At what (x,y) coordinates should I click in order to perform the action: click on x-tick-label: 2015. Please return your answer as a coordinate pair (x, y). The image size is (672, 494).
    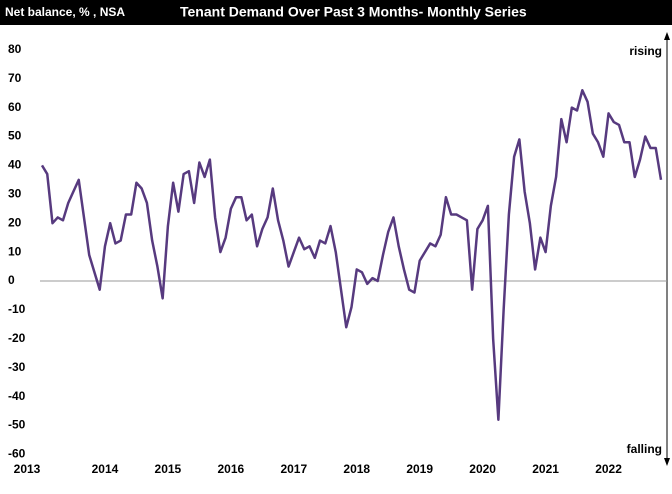
    Looking at the image, I should click on (168, 469).